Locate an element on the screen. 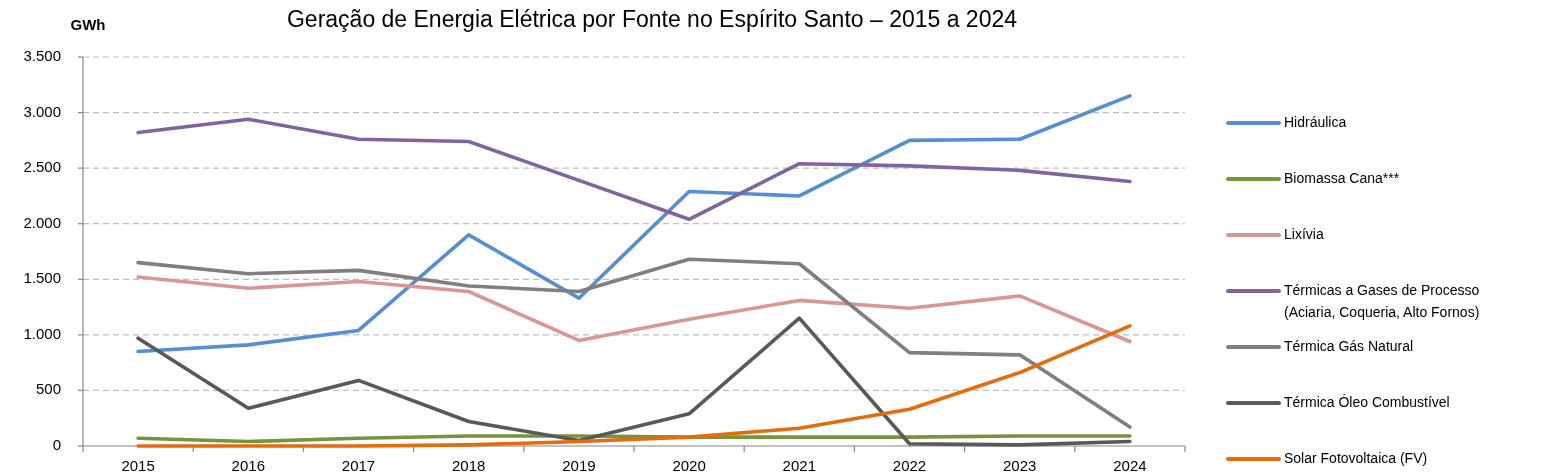 The width and height of the screenshot is (1562, 475). x-tick-label: 2016 is located at coordinates (248, 465).